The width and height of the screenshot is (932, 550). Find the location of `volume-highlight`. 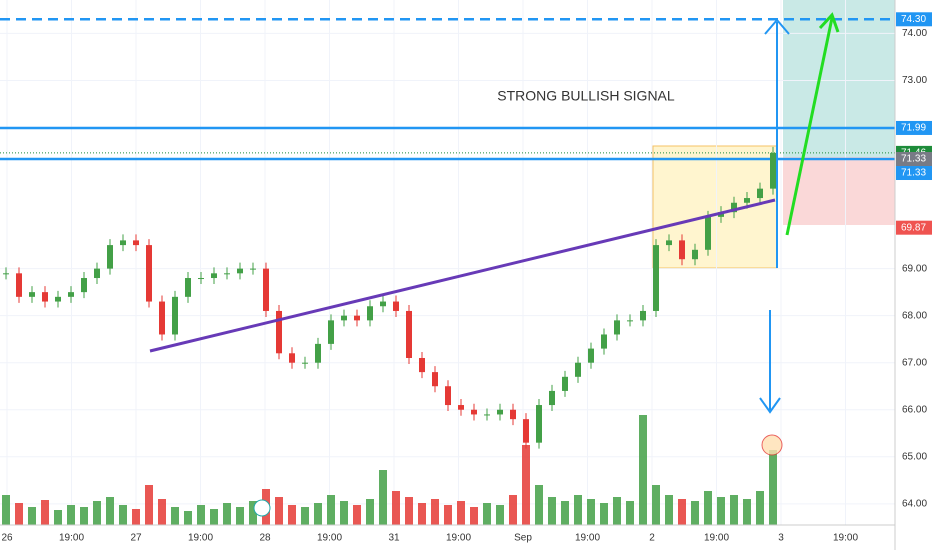

volume-highlight is located at coordinates (772, 445).